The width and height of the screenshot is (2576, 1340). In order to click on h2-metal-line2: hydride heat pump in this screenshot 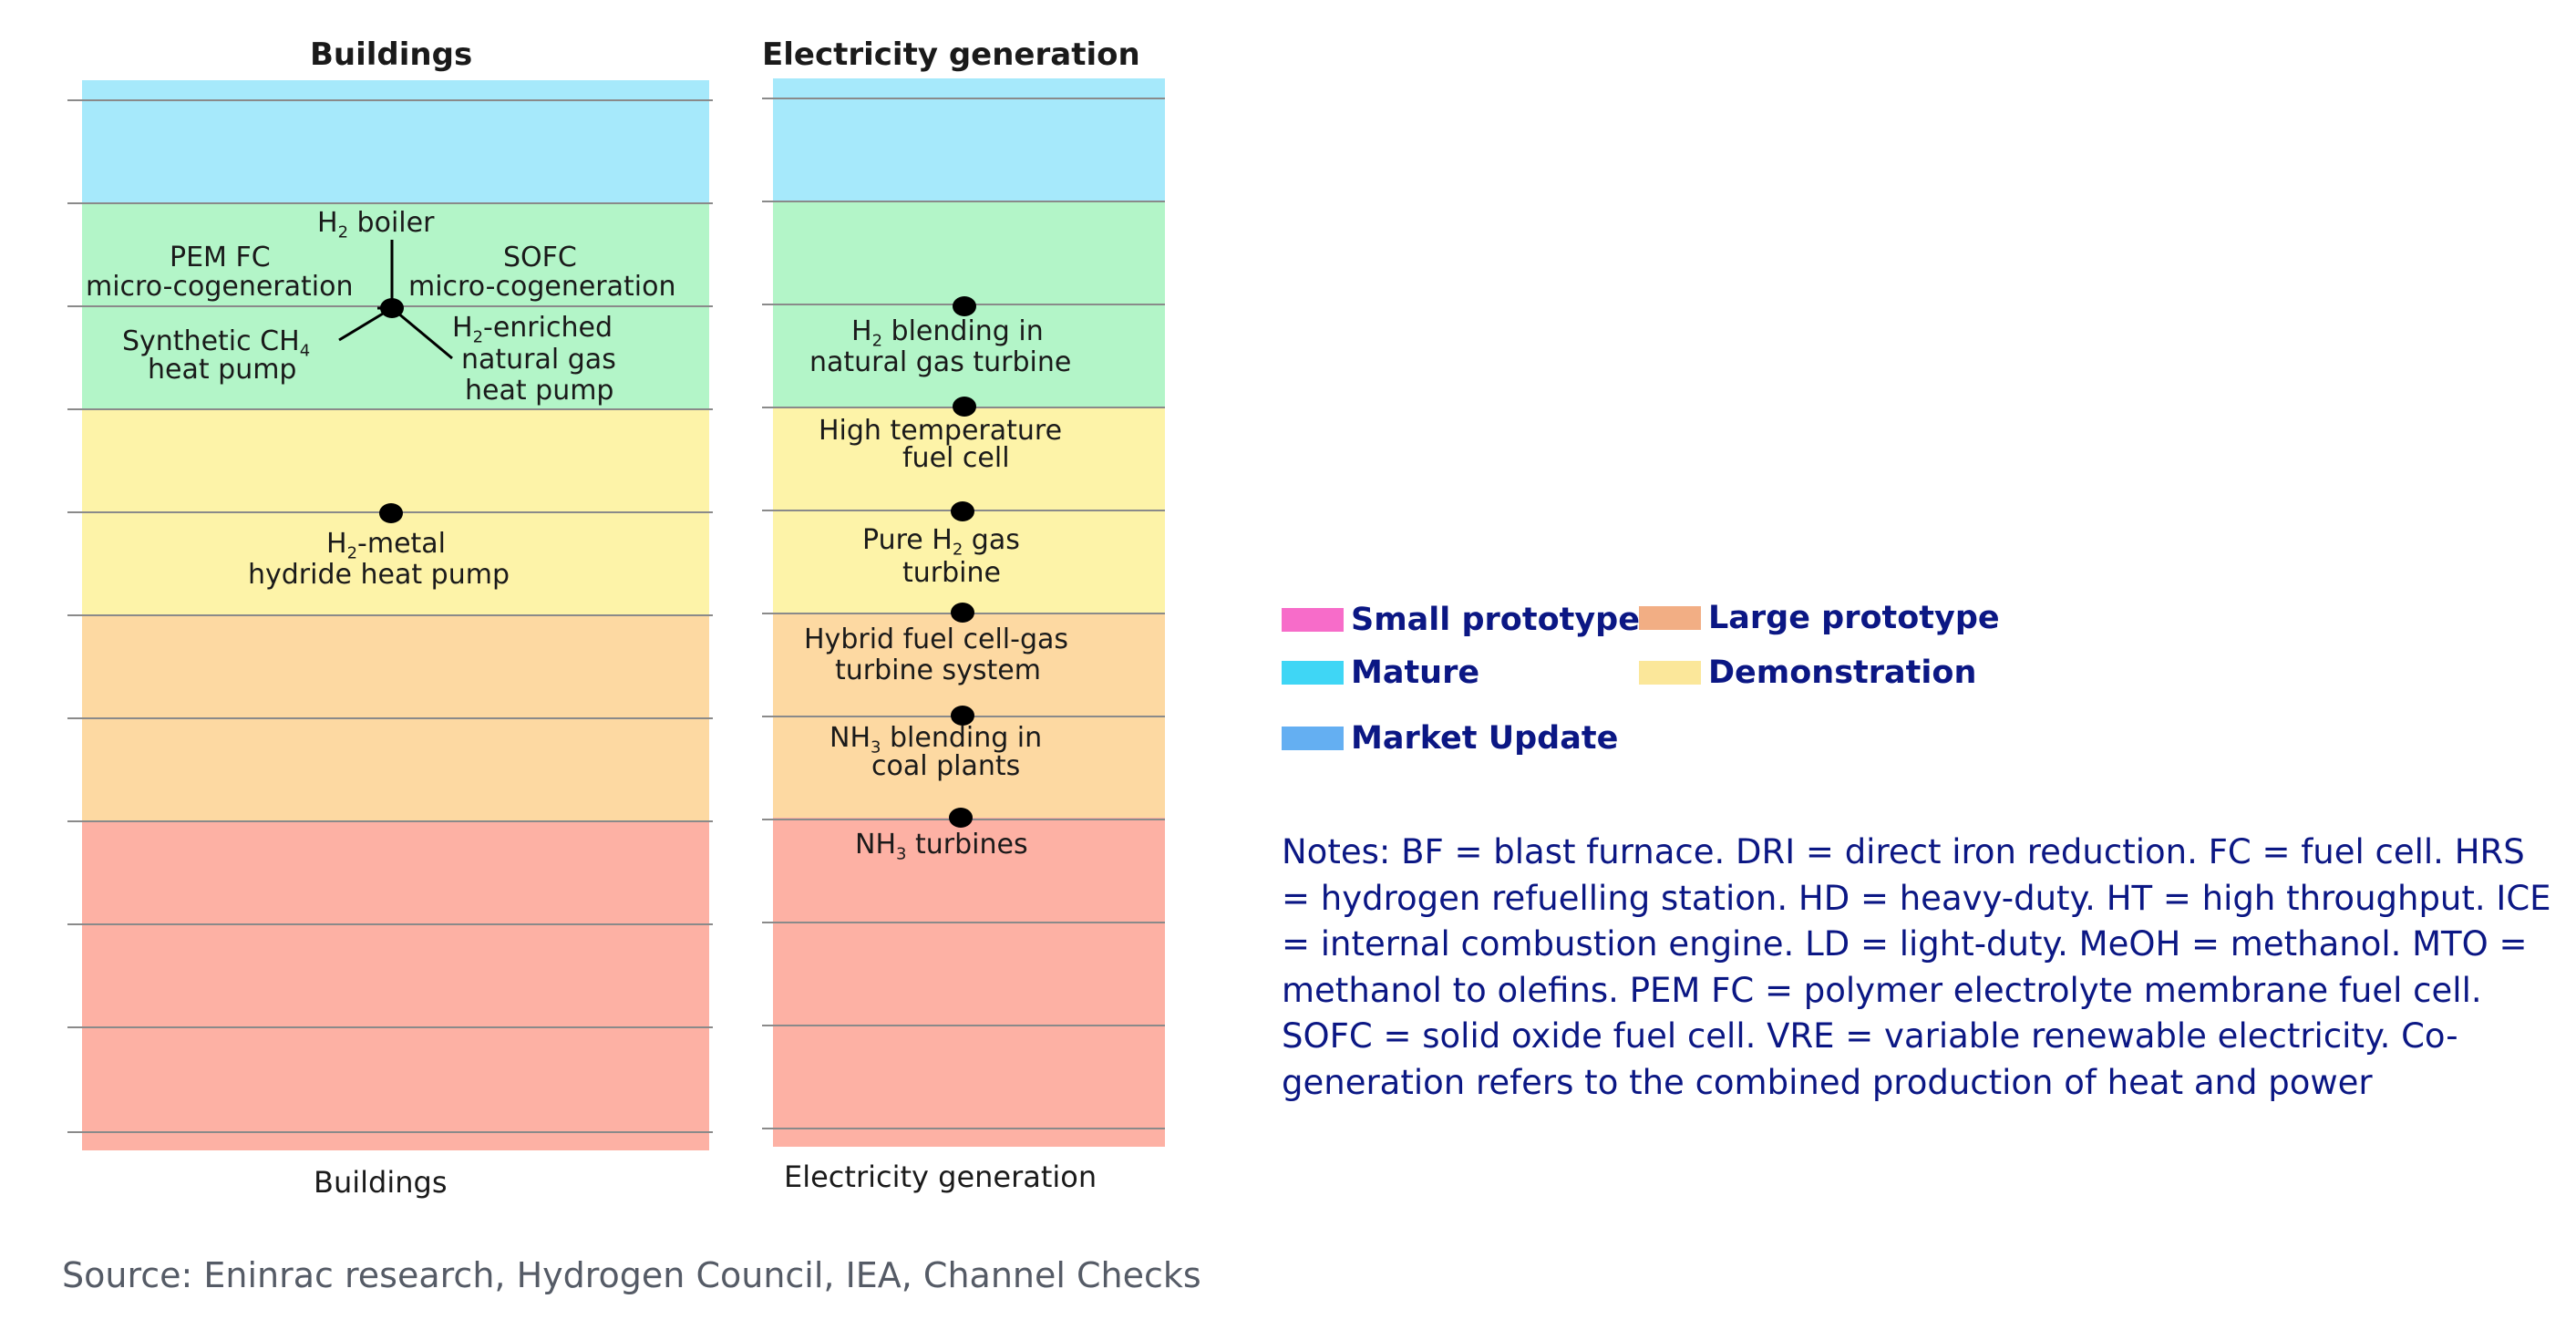, I will do `click(379, 575)`.